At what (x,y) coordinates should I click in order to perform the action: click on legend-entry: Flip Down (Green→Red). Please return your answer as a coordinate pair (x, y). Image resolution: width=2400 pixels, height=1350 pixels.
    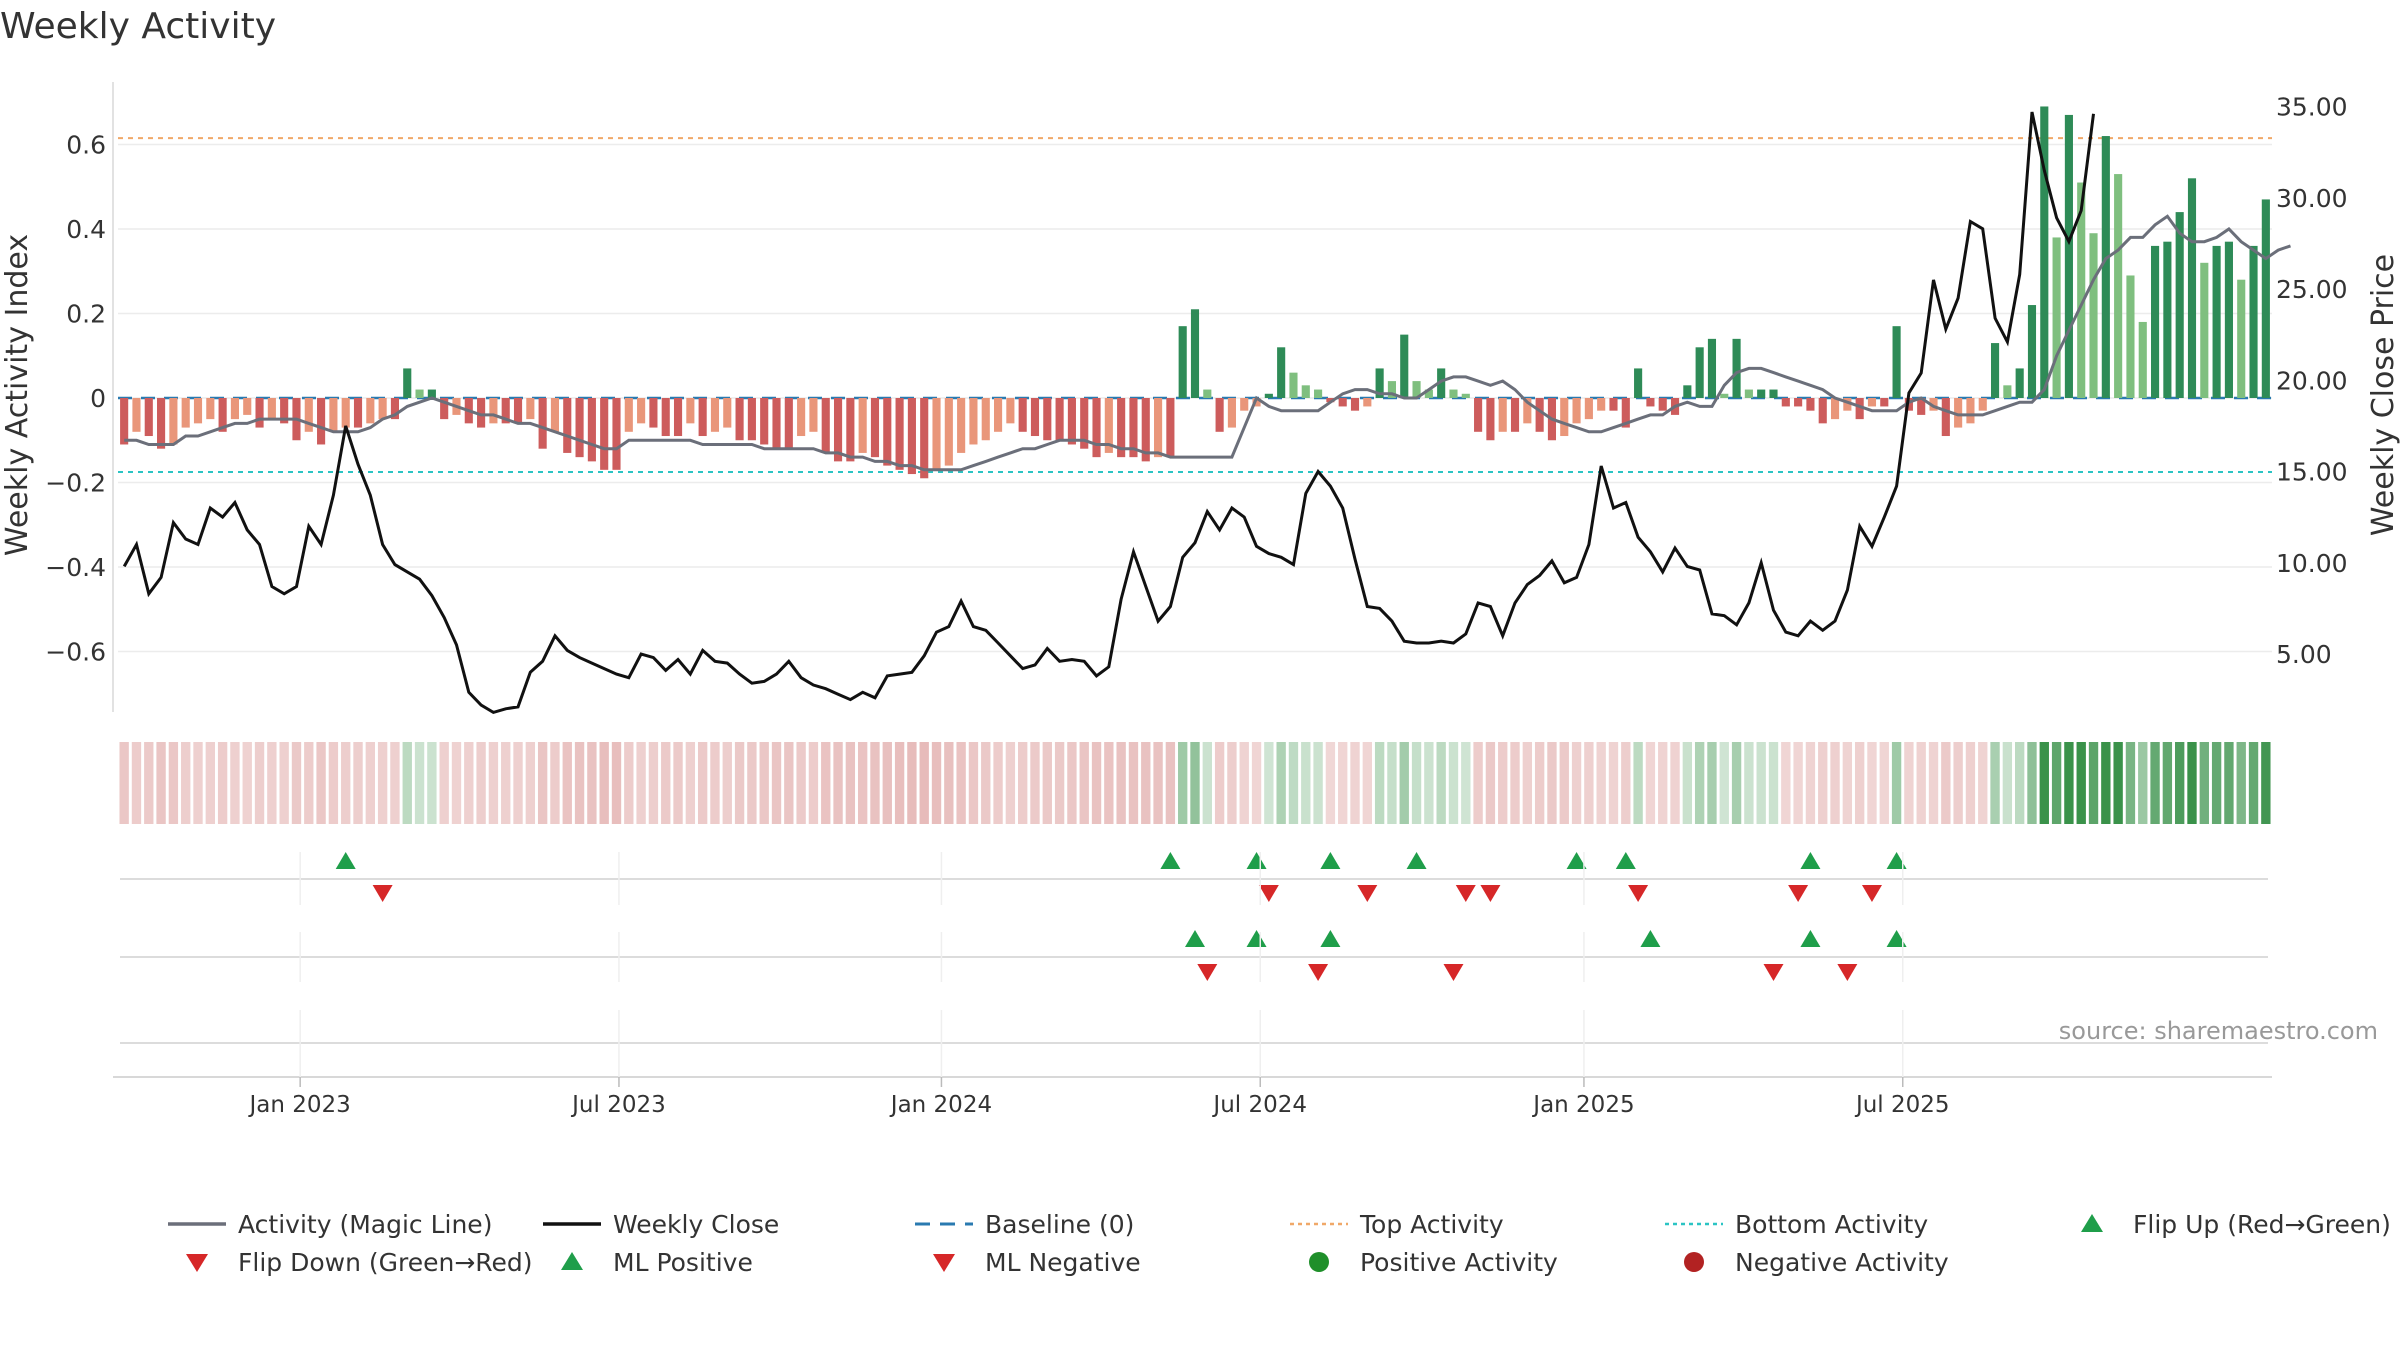
    Looking at the image, I should click on (359, 1262).